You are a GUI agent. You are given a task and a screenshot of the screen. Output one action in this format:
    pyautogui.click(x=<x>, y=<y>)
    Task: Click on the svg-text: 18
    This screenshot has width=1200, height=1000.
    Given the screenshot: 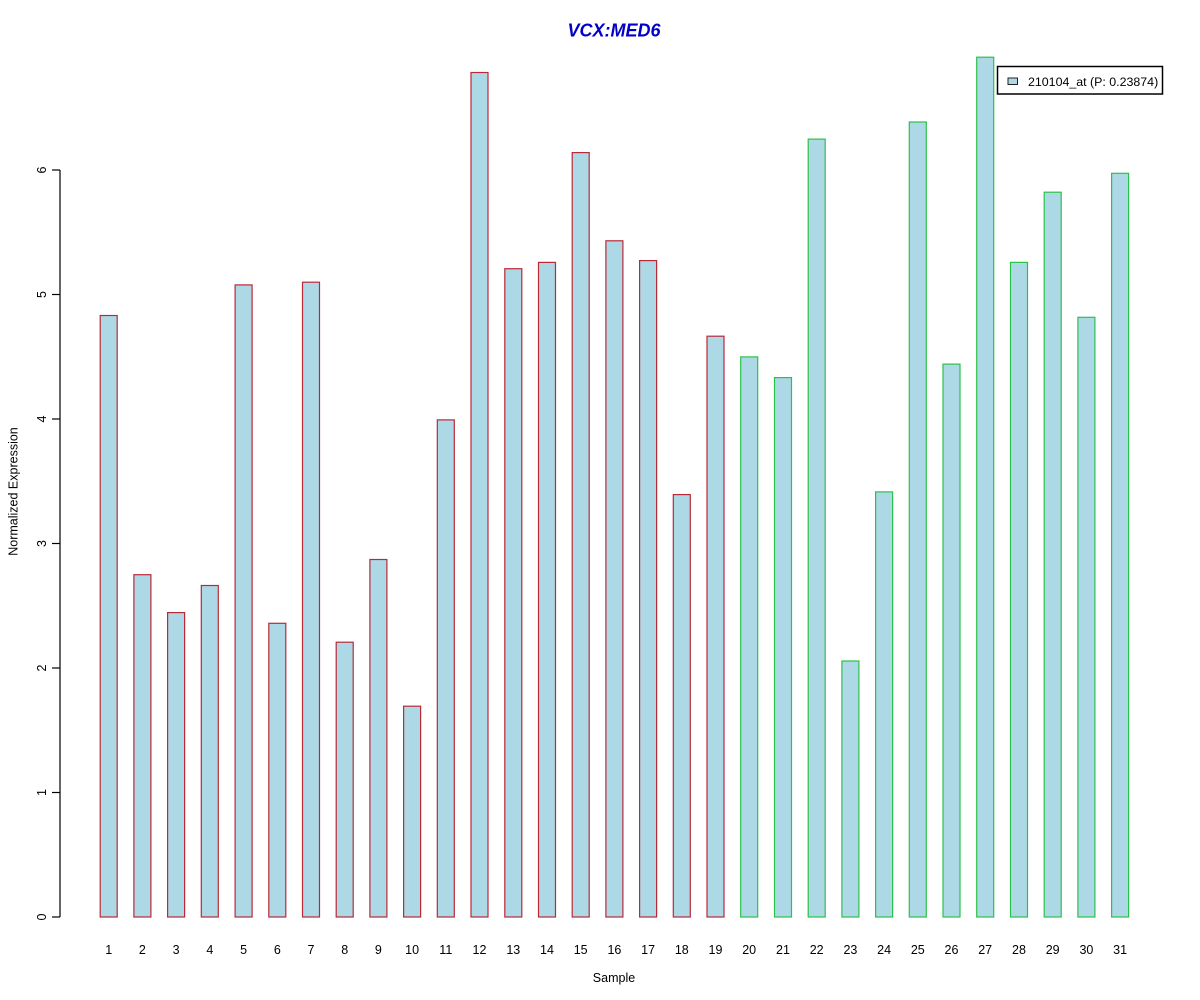 What is the action you would take?
    pyautogui.click(x=682, y=950)
    